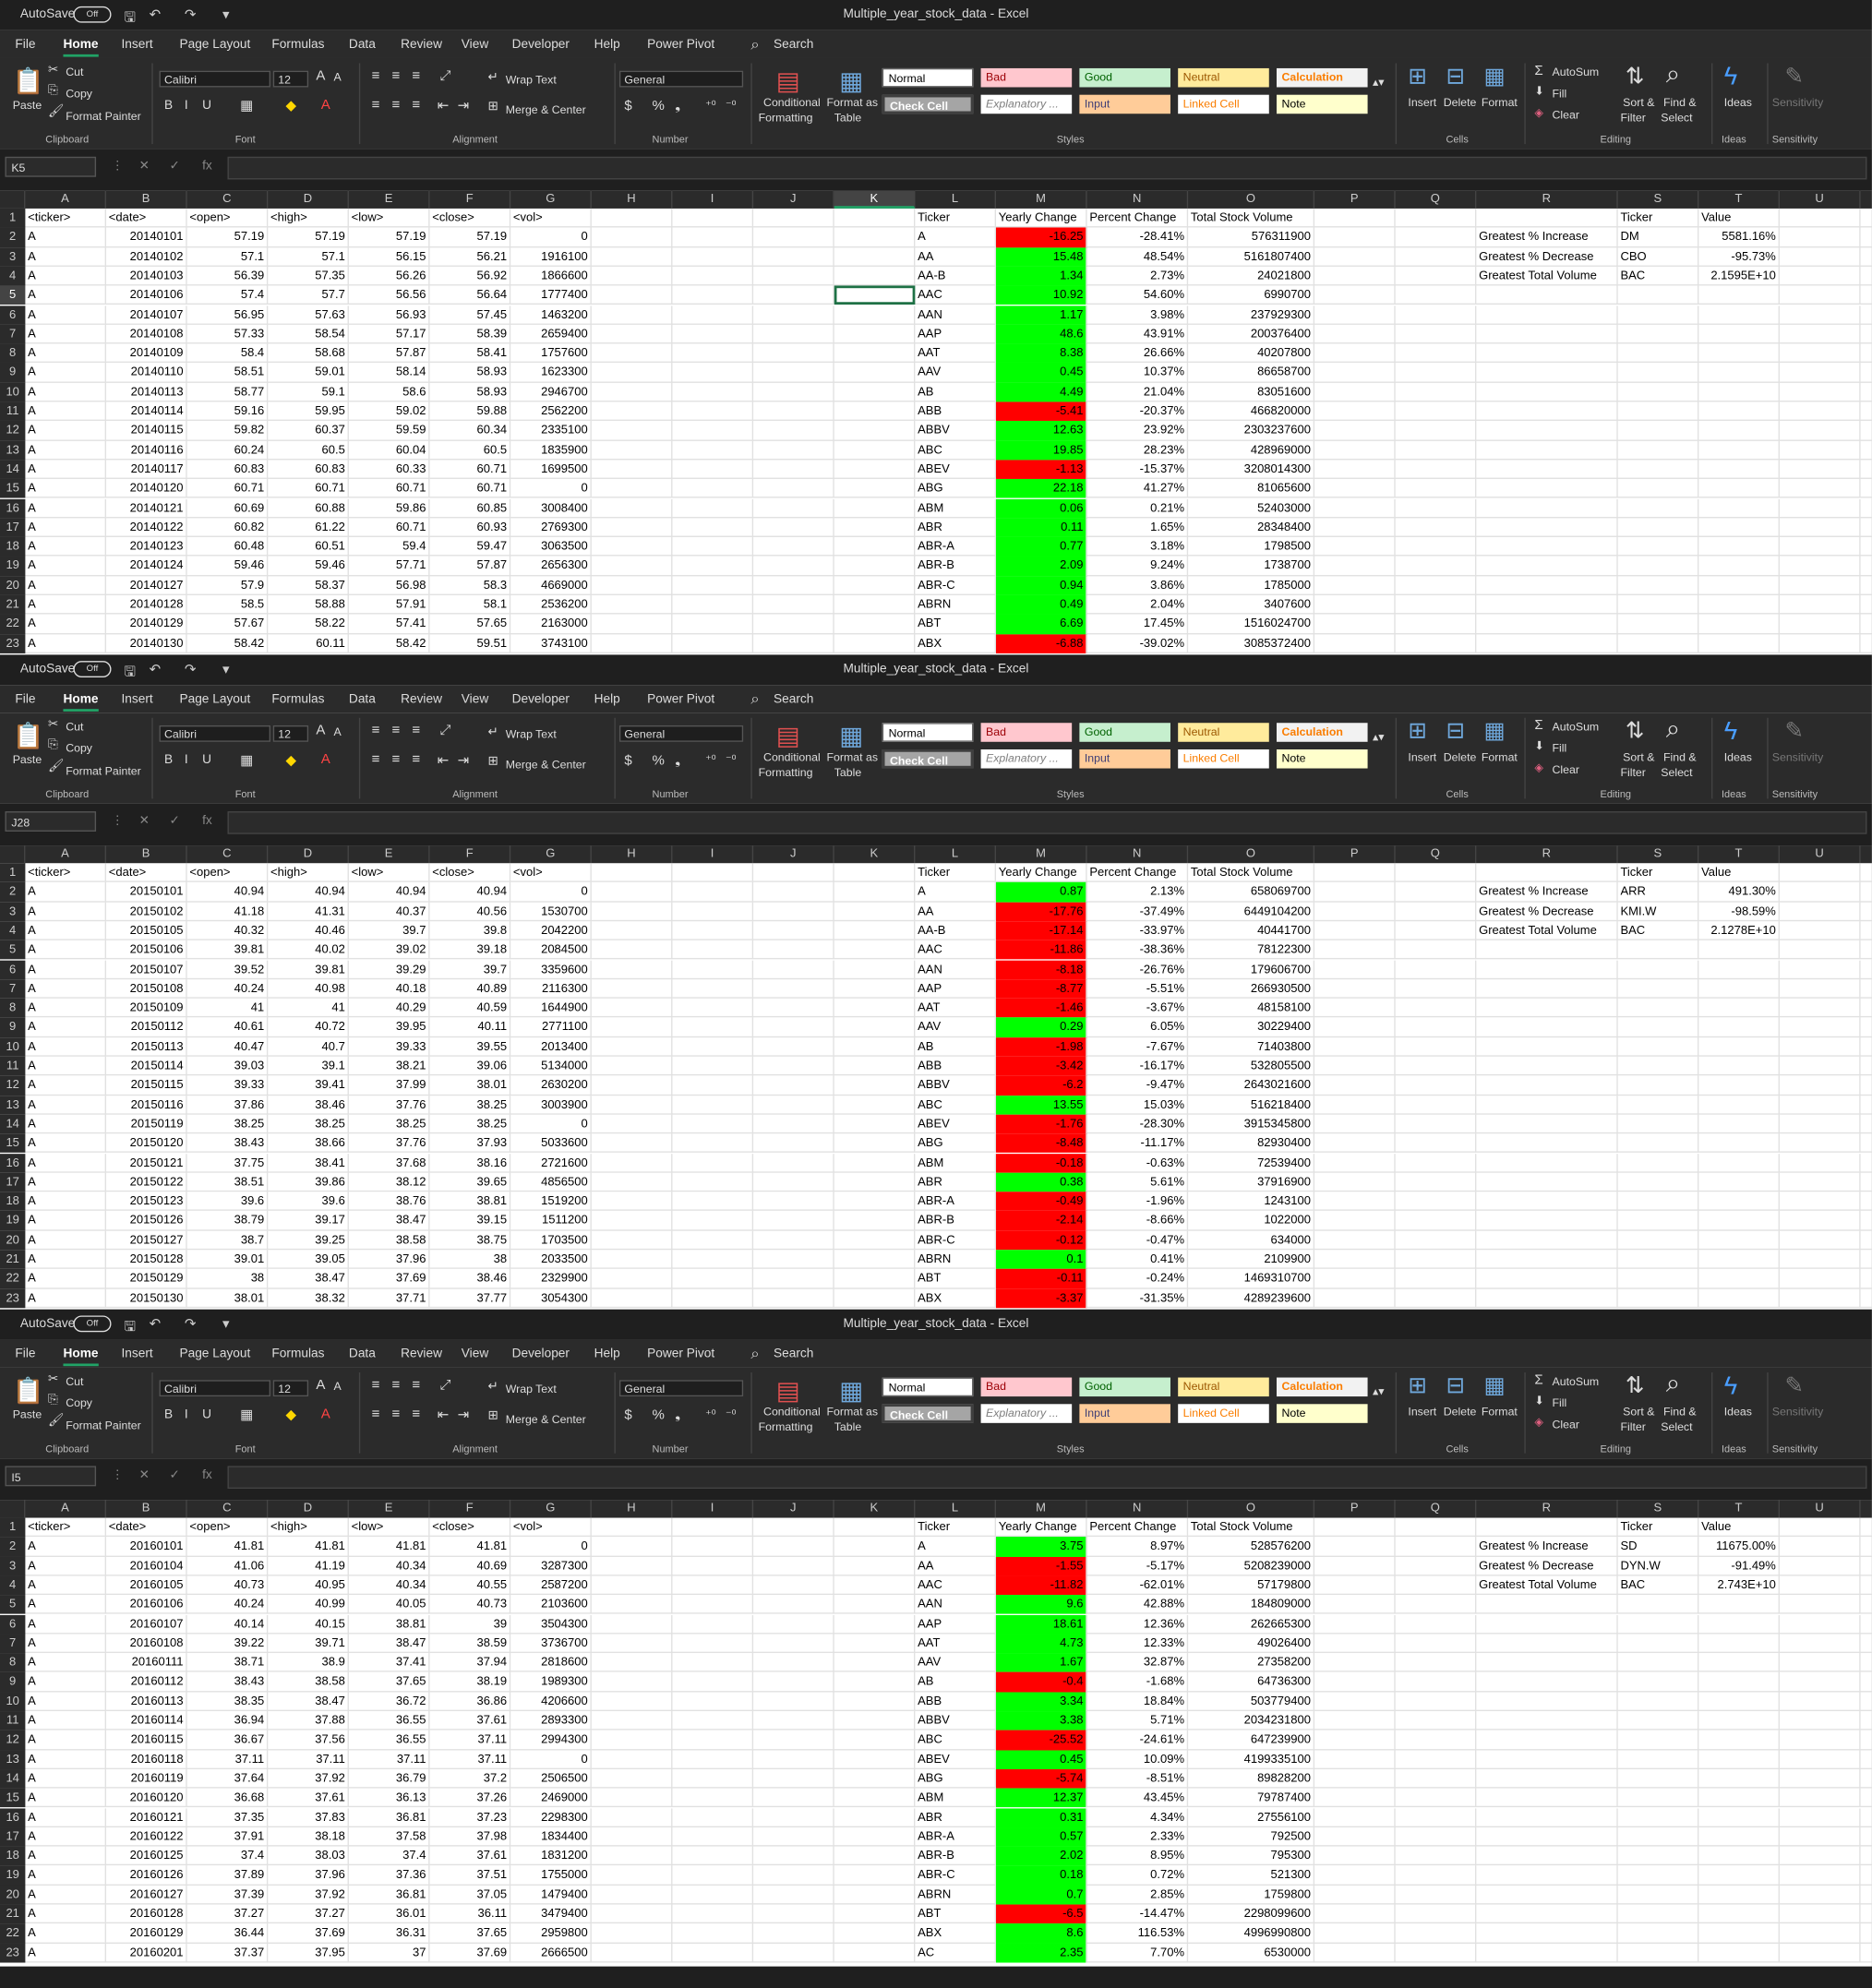 The width and height of the screenshot is (1872, 1988). Describe the element at coordinates (681, 733) in the screenshot. I see `number-format-select: General` at that location.